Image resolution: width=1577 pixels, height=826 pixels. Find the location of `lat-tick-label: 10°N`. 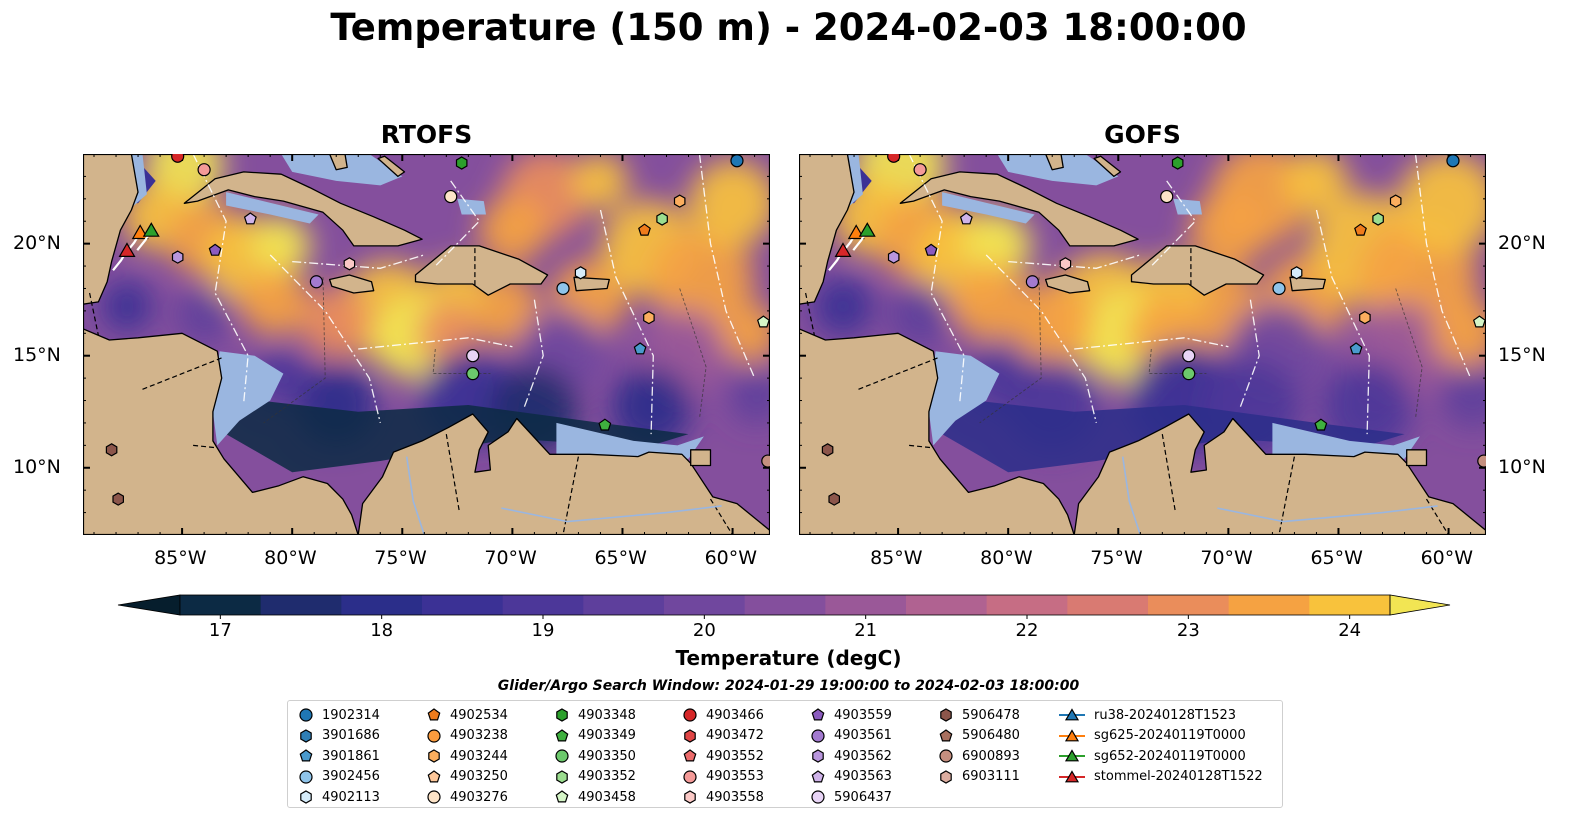

lat-tick-label: 10°N is located at coordinates (37, 466).